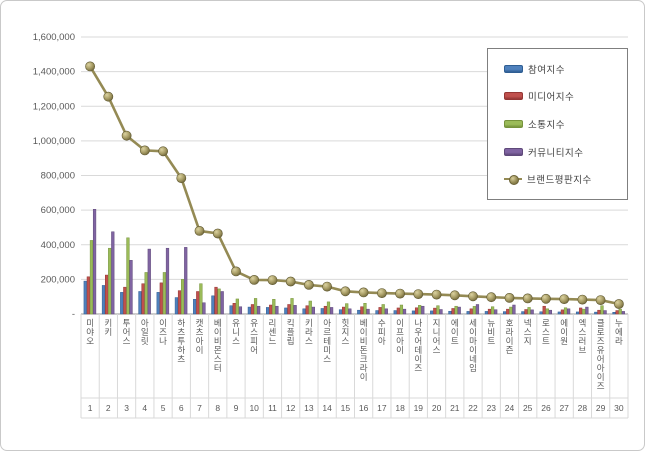  I want to click on legend-item-media: 미디어지수, so click(565, 96).